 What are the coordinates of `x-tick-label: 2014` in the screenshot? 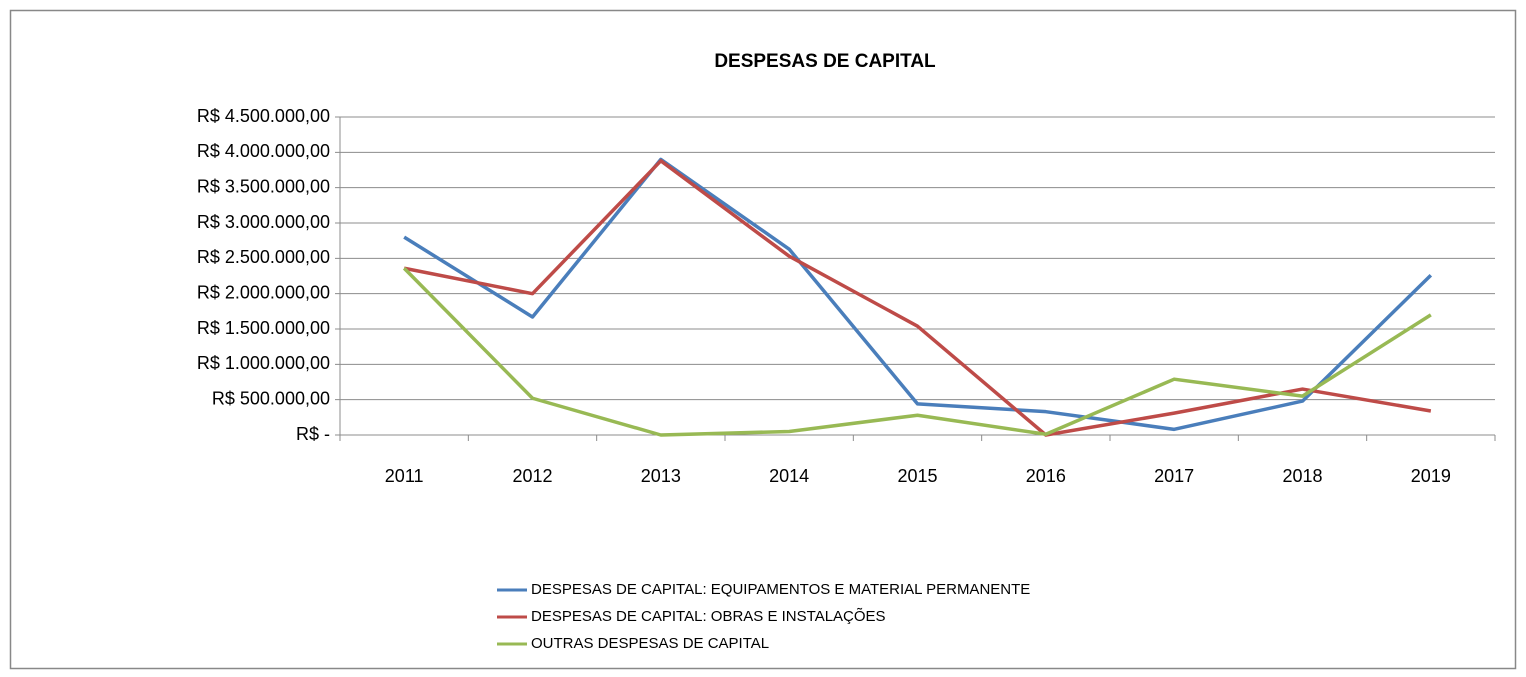 It's located at (789, 476).